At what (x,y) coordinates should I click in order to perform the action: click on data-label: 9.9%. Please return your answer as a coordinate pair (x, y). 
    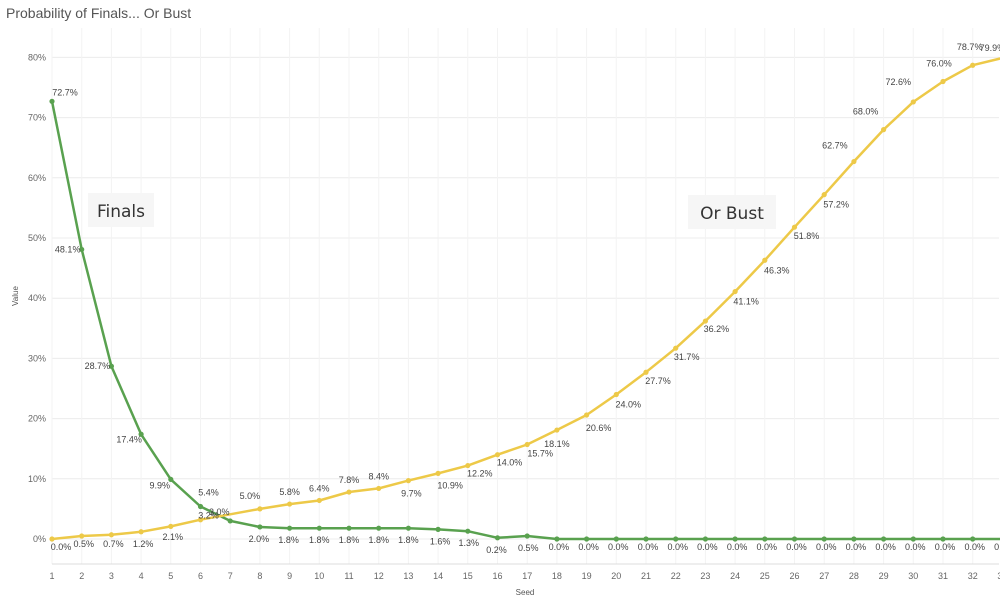
    Looking at the image, I should click on (160, 485).